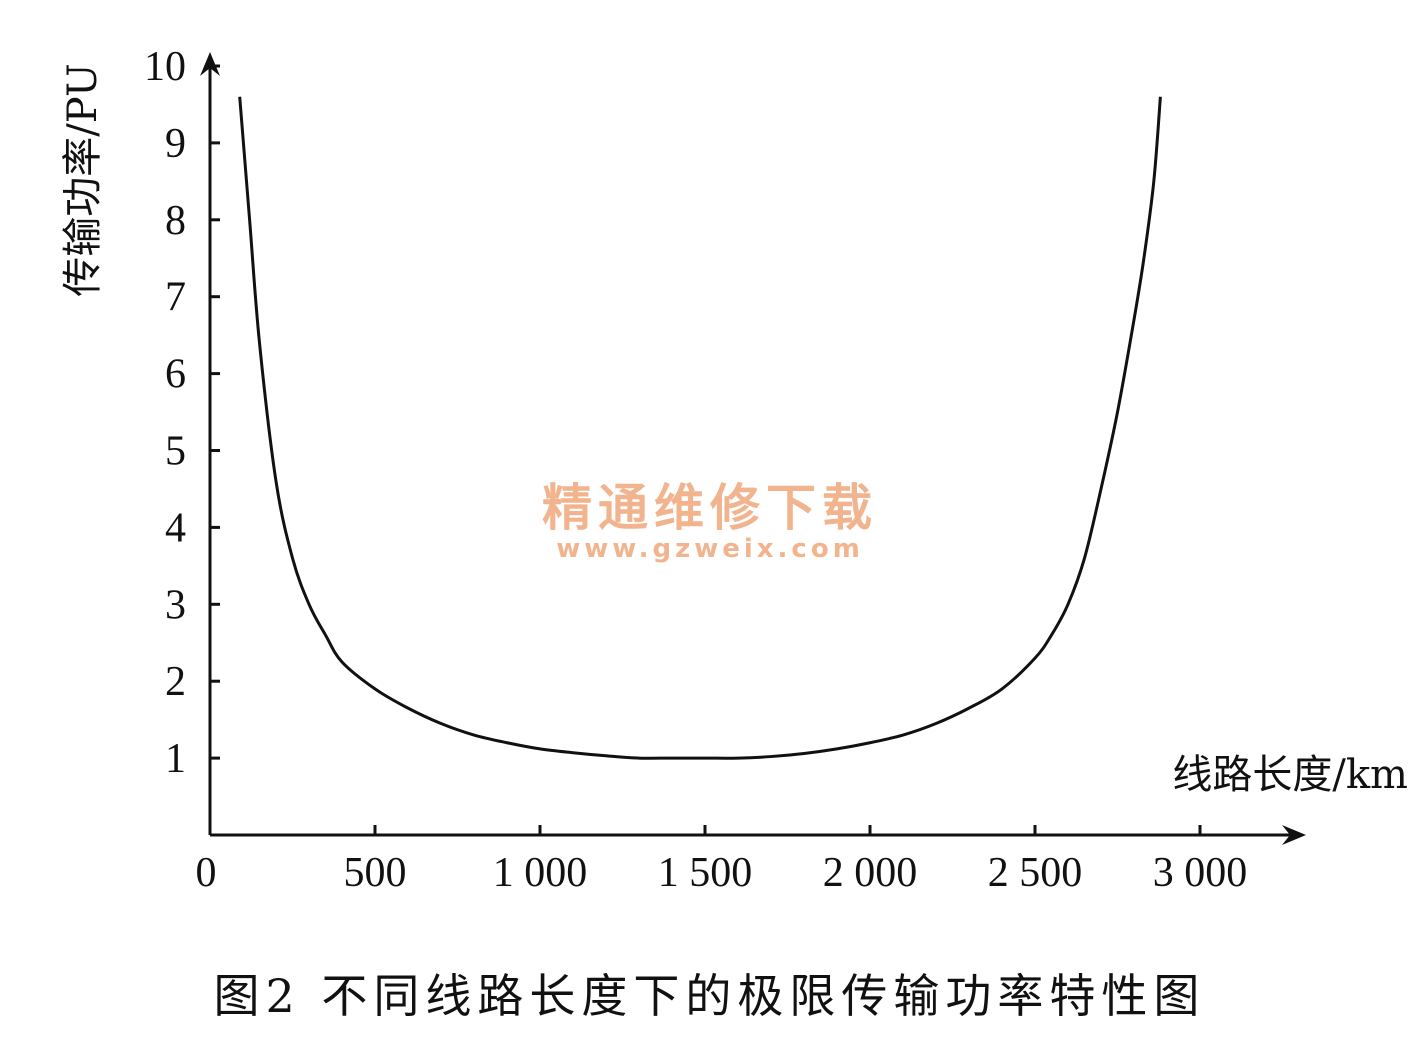 The height and width of the screenshot is (1042, 1419). Describe the element at coordinates (206, 873) in the screenshot. I see `x-tick-label: 0` at that location.